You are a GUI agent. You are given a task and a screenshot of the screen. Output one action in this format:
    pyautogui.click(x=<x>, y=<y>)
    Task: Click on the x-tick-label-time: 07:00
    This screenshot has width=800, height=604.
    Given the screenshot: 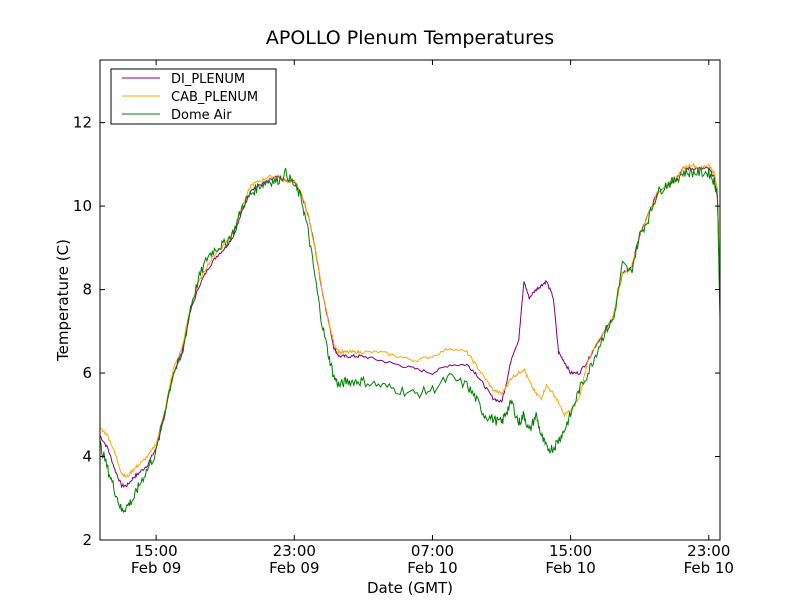 What is the action you would take?
    pyautogui.click(x=432, y=551)
    